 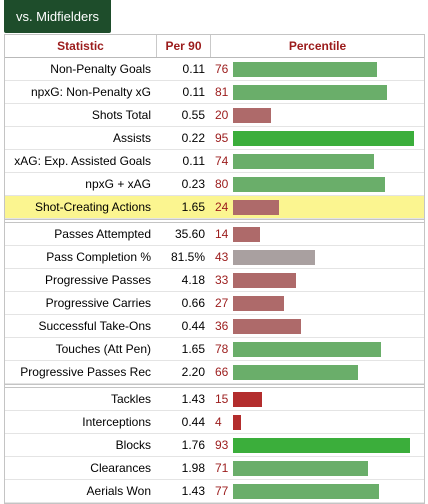 What do you see at coordinates (214, 234) in the screenshot?
I see `table-row: Passes Attempted 35.60 14` at bounding box center [214, 234].